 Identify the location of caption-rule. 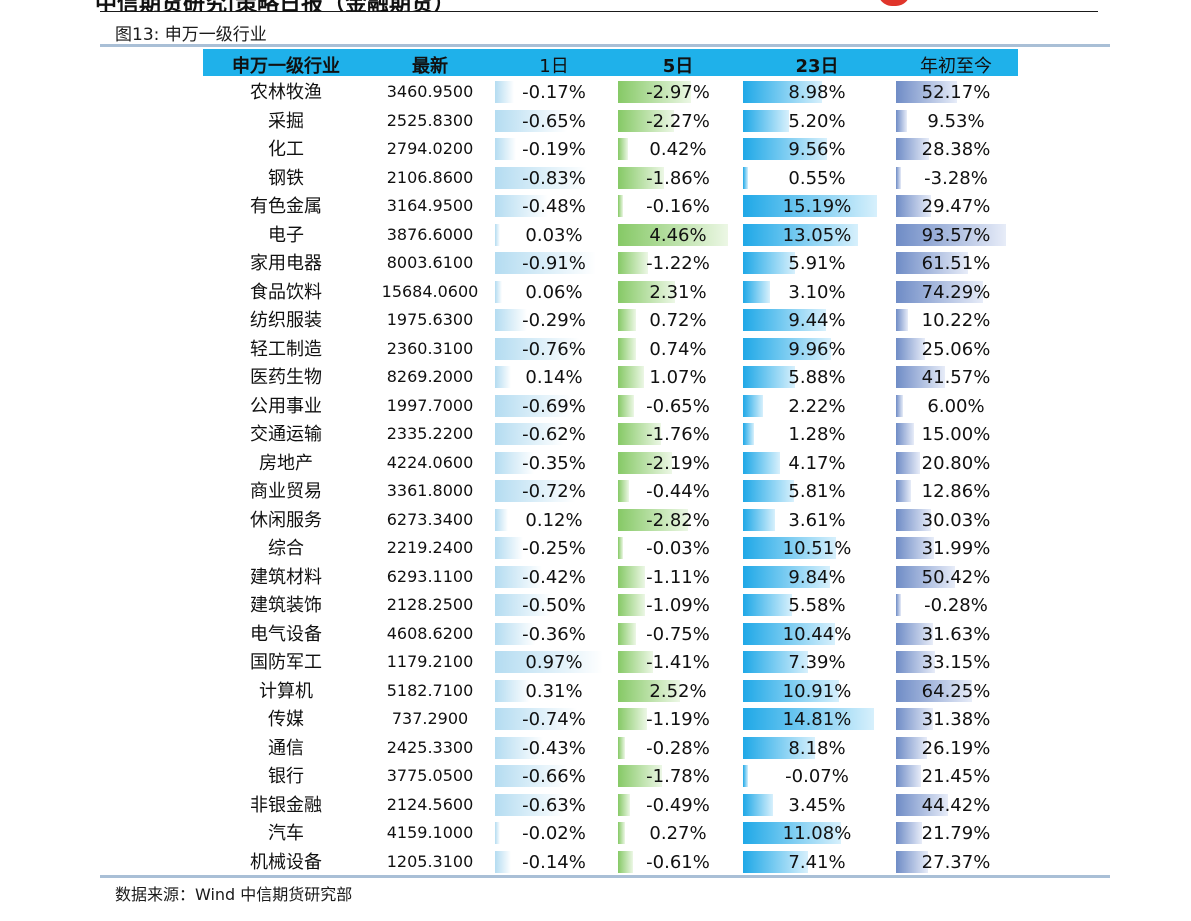
(605, 45).